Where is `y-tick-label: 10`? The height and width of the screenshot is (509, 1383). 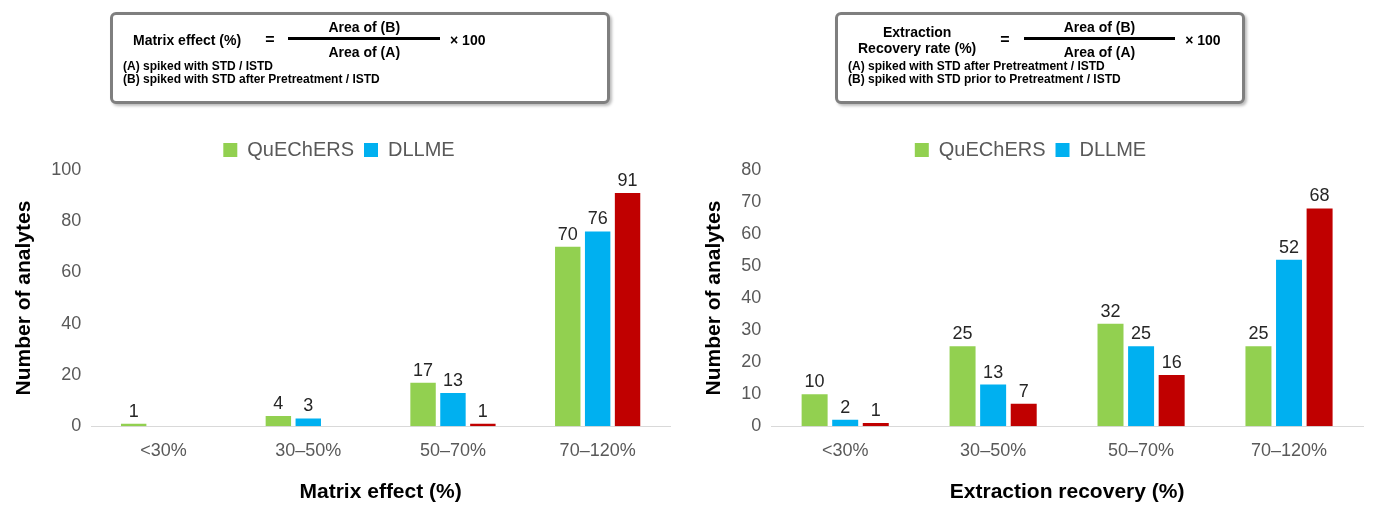
y-tick-label: 10 is located at coordinates (751, 393).